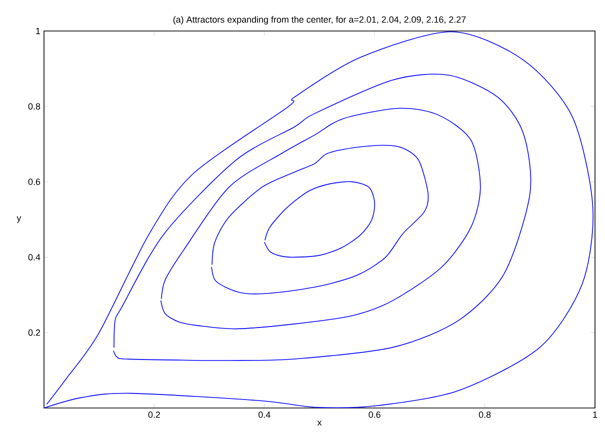 Image resolution: width=605 pixels, height=444 pixels. I want to click on y-tick-label: 0.4, so click(34, 257).